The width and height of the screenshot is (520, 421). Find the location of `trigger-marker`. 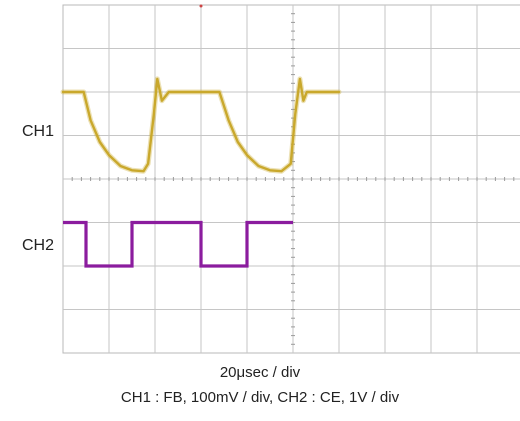

trigger-marker is located at coordinates (201, 6).